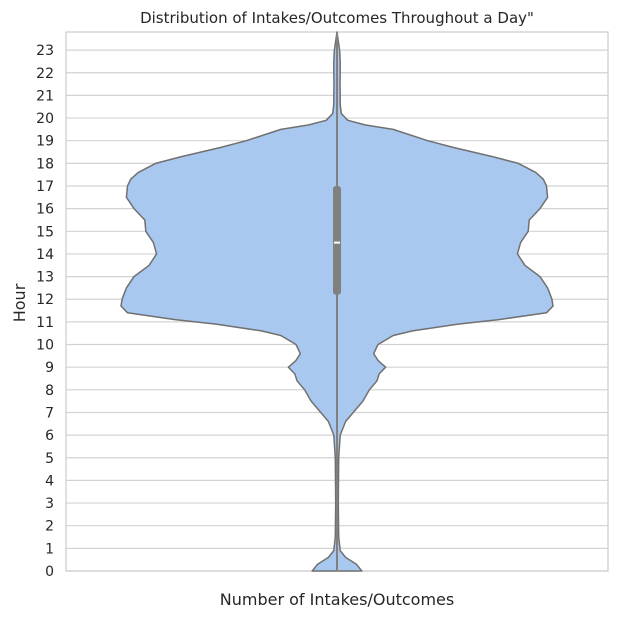 Image resolution: width=618 pixels, height=618 pixels. What do you see at coordinates (45, 142) in the screenshot?
I see `y-tick-label: 19` at bounding box center [45, 142].